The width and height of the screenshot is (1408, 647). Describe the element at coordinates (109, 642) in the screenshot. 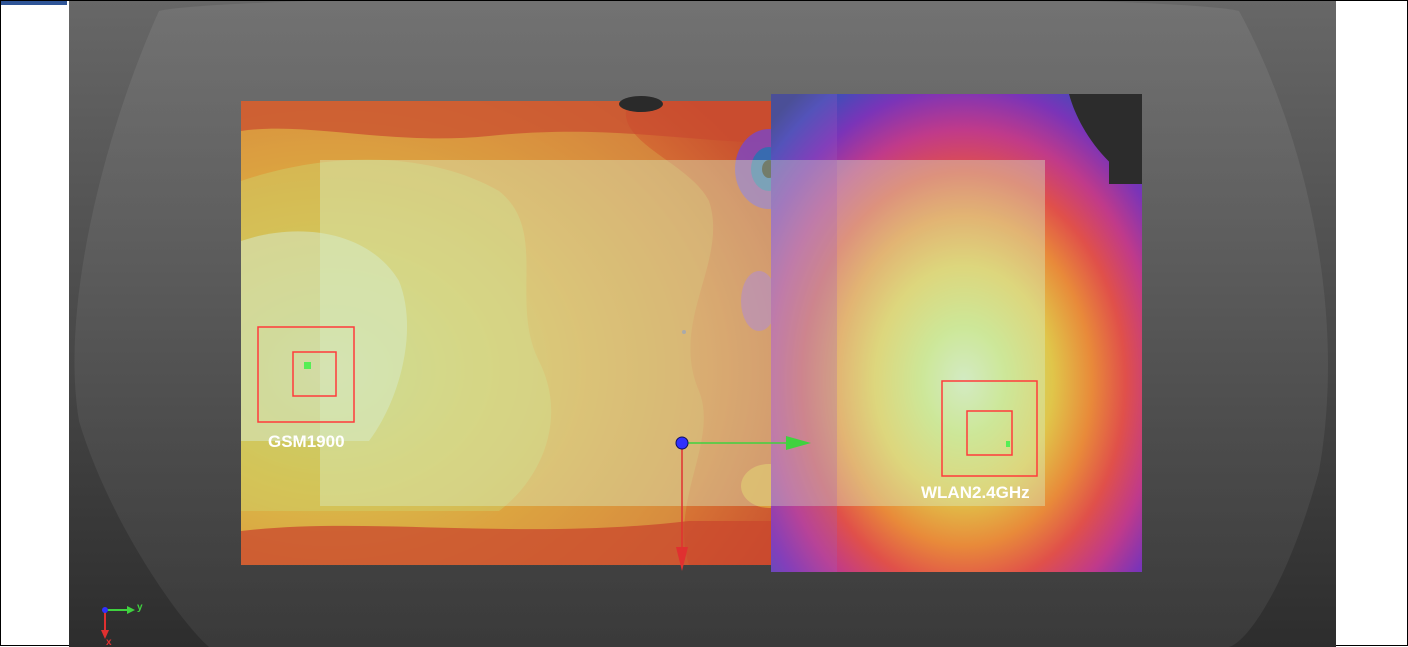

I see `triad-x-label: x` at that location.